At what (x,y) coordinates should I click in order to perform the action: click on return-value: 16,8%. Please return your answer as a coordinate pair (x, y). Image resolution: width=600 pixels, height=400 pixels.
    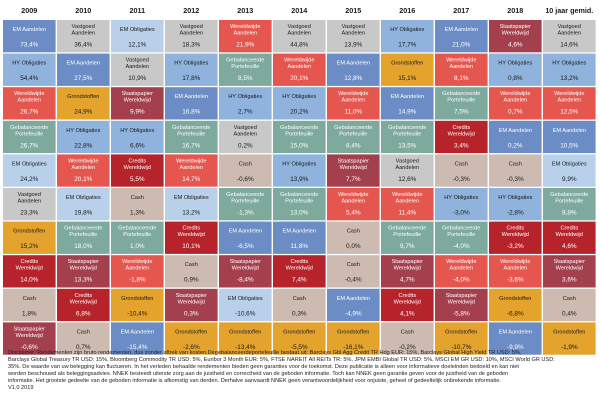
    Looking at the image, I should click on (191, 112).